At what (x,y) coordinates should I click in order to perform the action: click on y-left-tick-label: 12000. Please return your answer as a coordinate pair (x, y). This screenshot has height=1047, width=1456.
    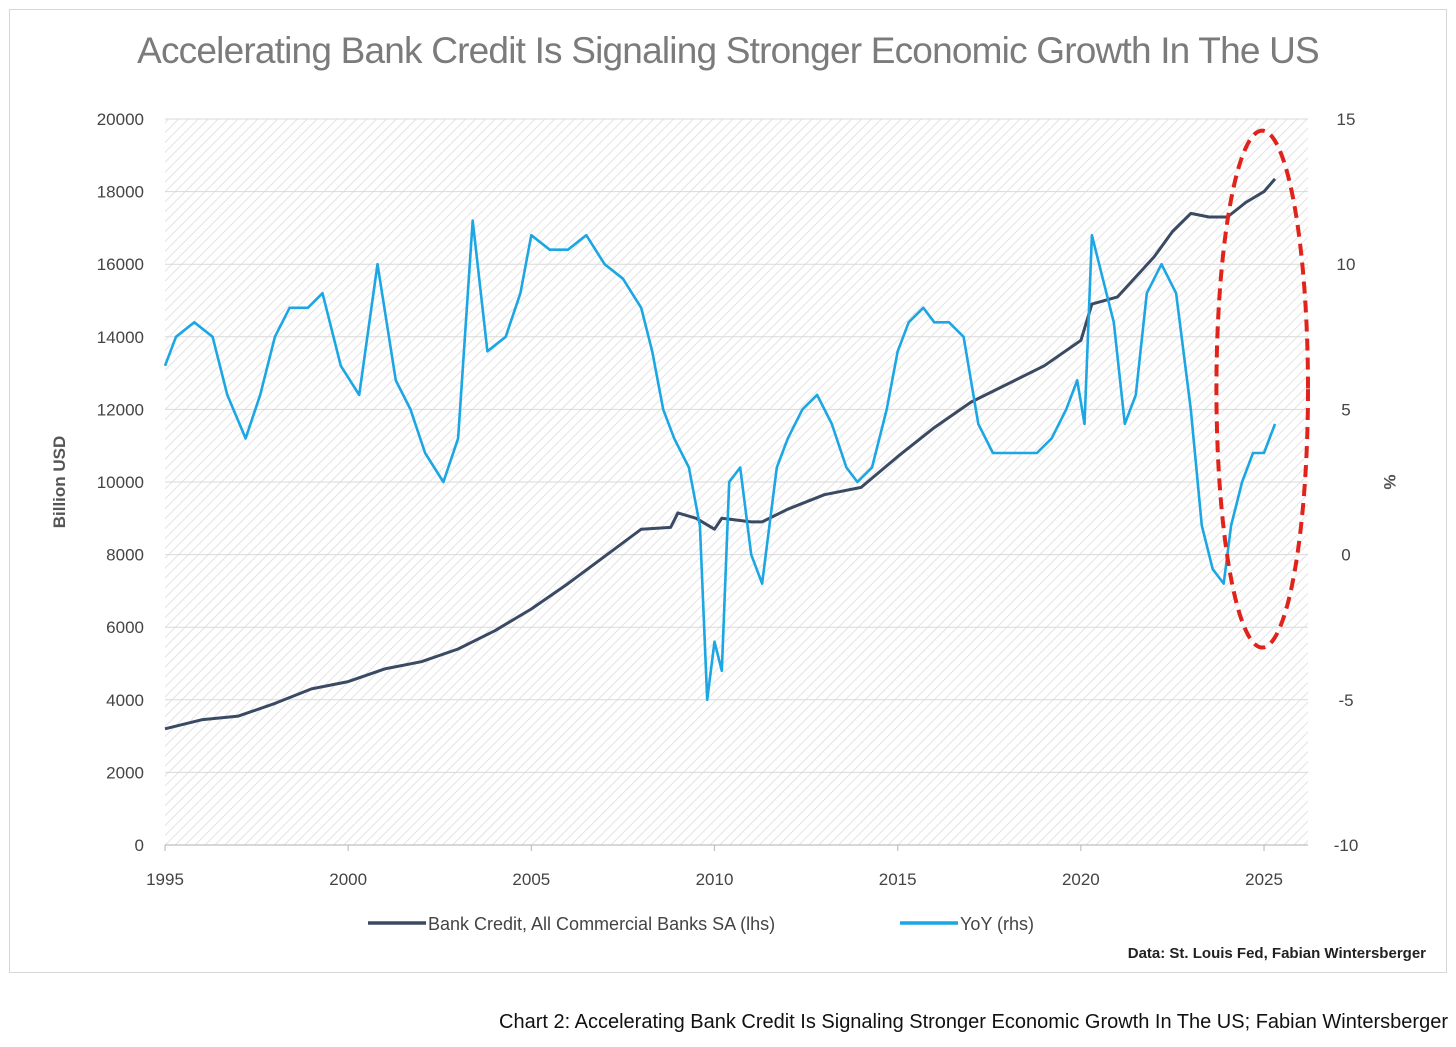
    Looking at the image, I should click on (120, 409).